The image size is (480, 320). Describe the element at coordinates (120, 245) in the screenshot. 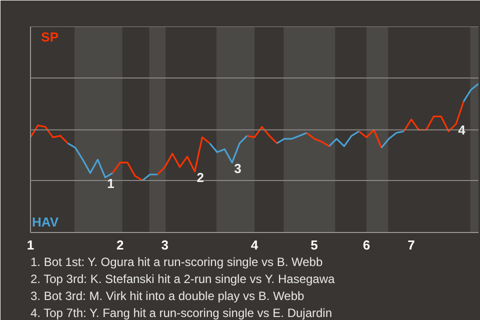

I see `x-tick-label: 2` at that location.